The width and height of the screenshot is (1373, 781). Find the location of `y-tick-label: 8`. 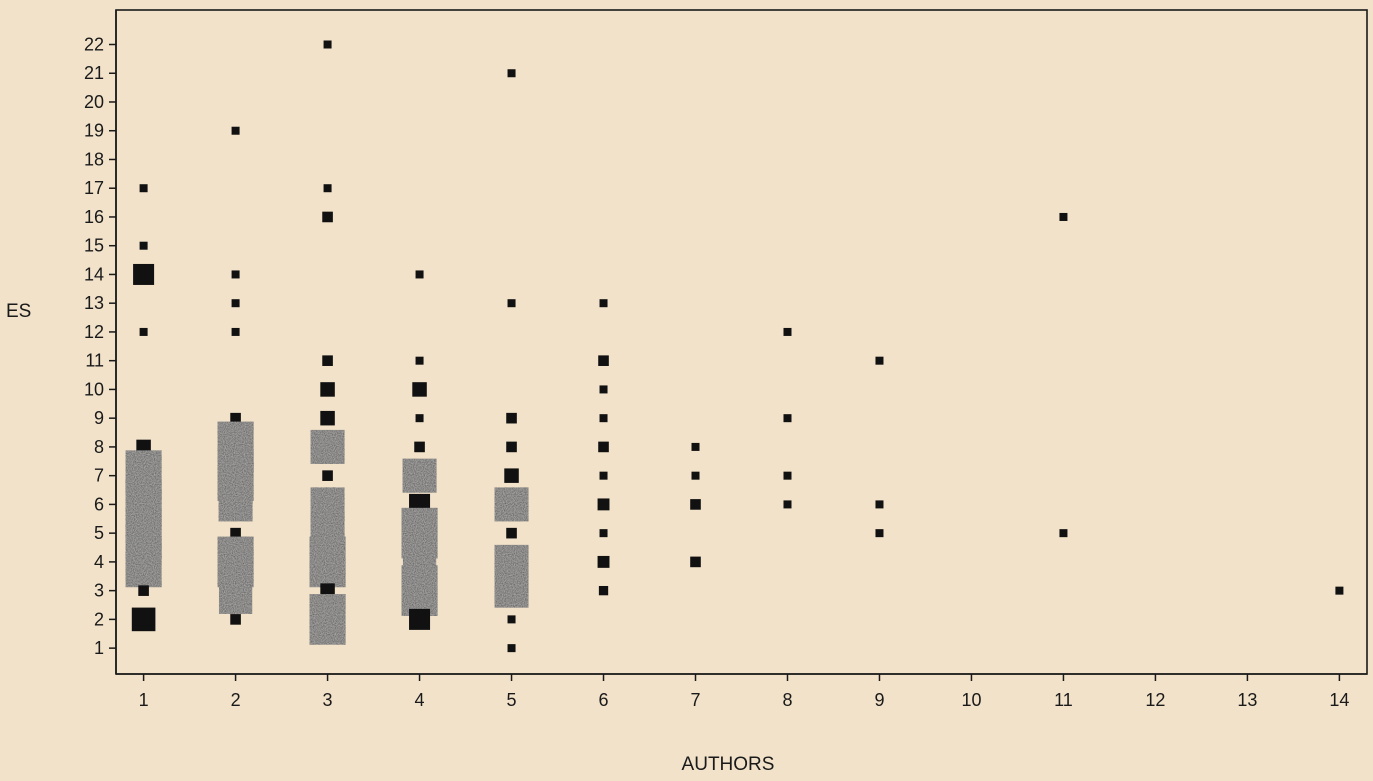

y-tick-label: 8 is located at coordinates (99, 447).